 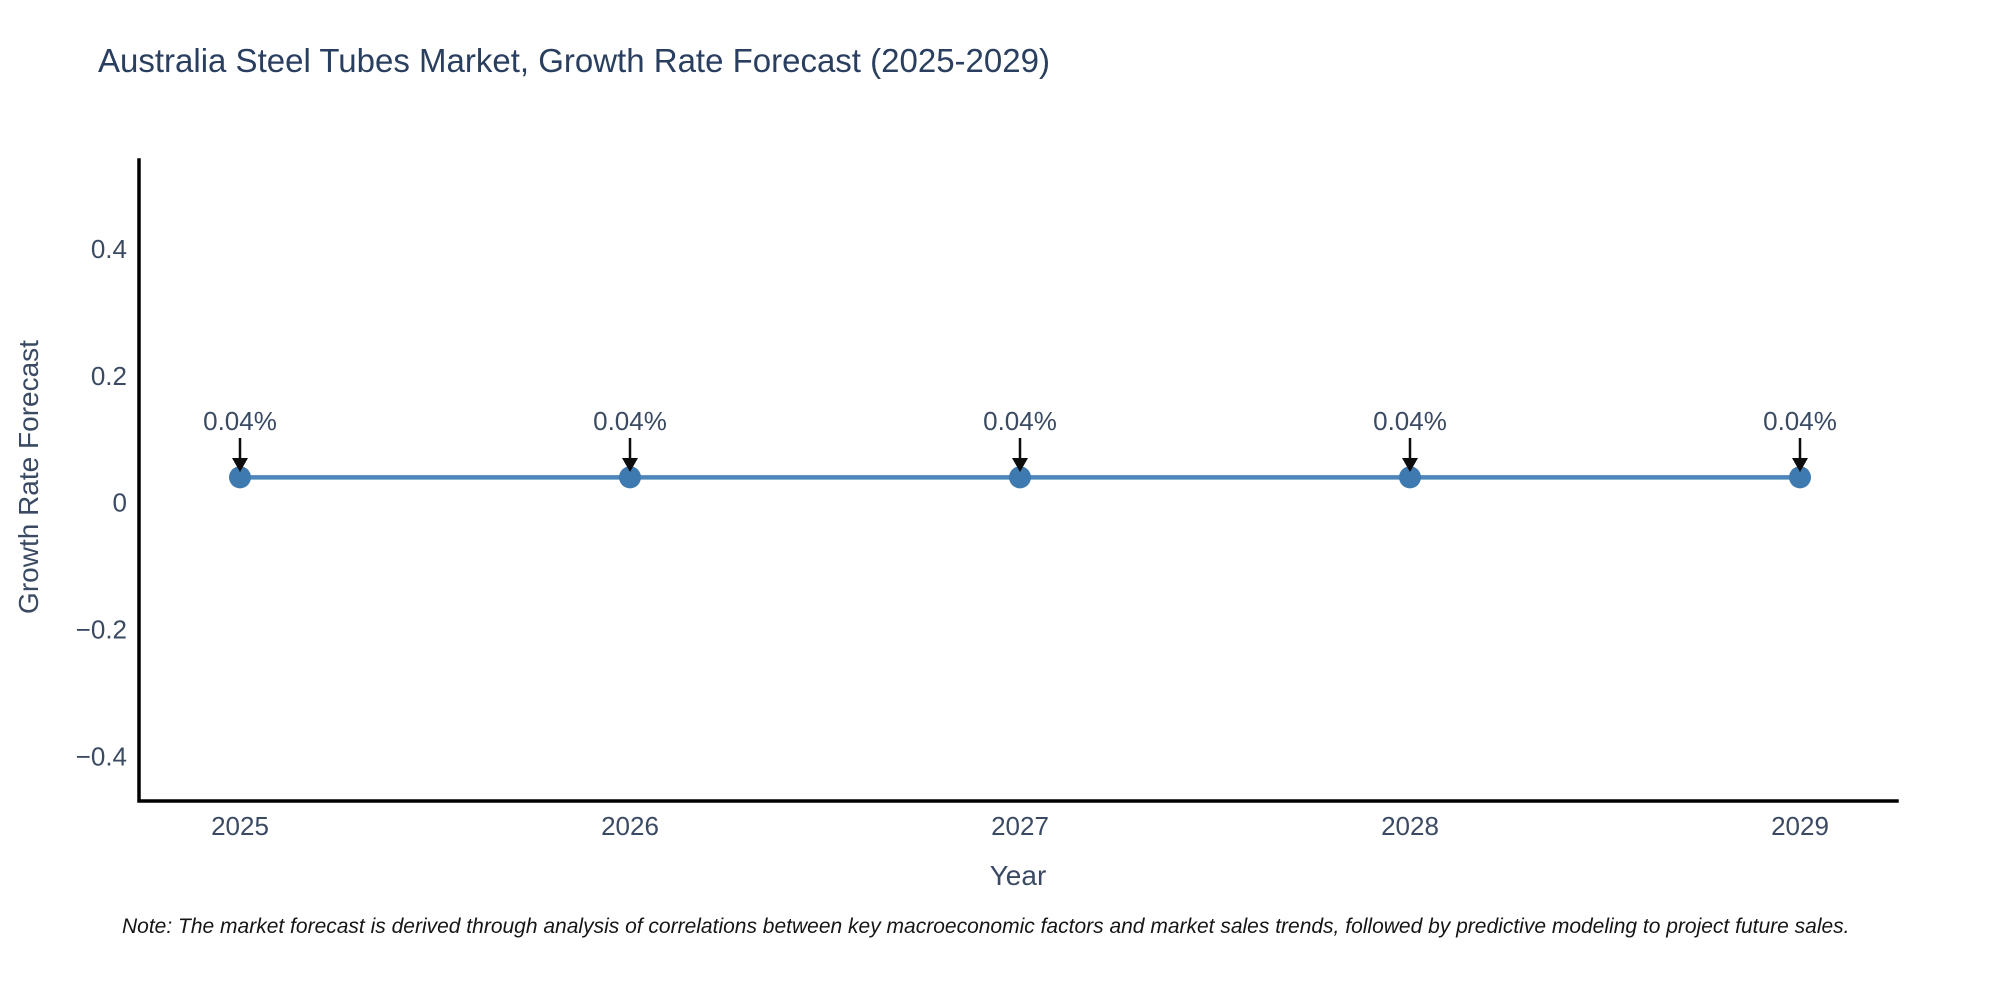 What do you see at coordinates (630, 826) in the screenshot?
I see `x-axis-tick-label: 2026` at bounding box center [630, 826].